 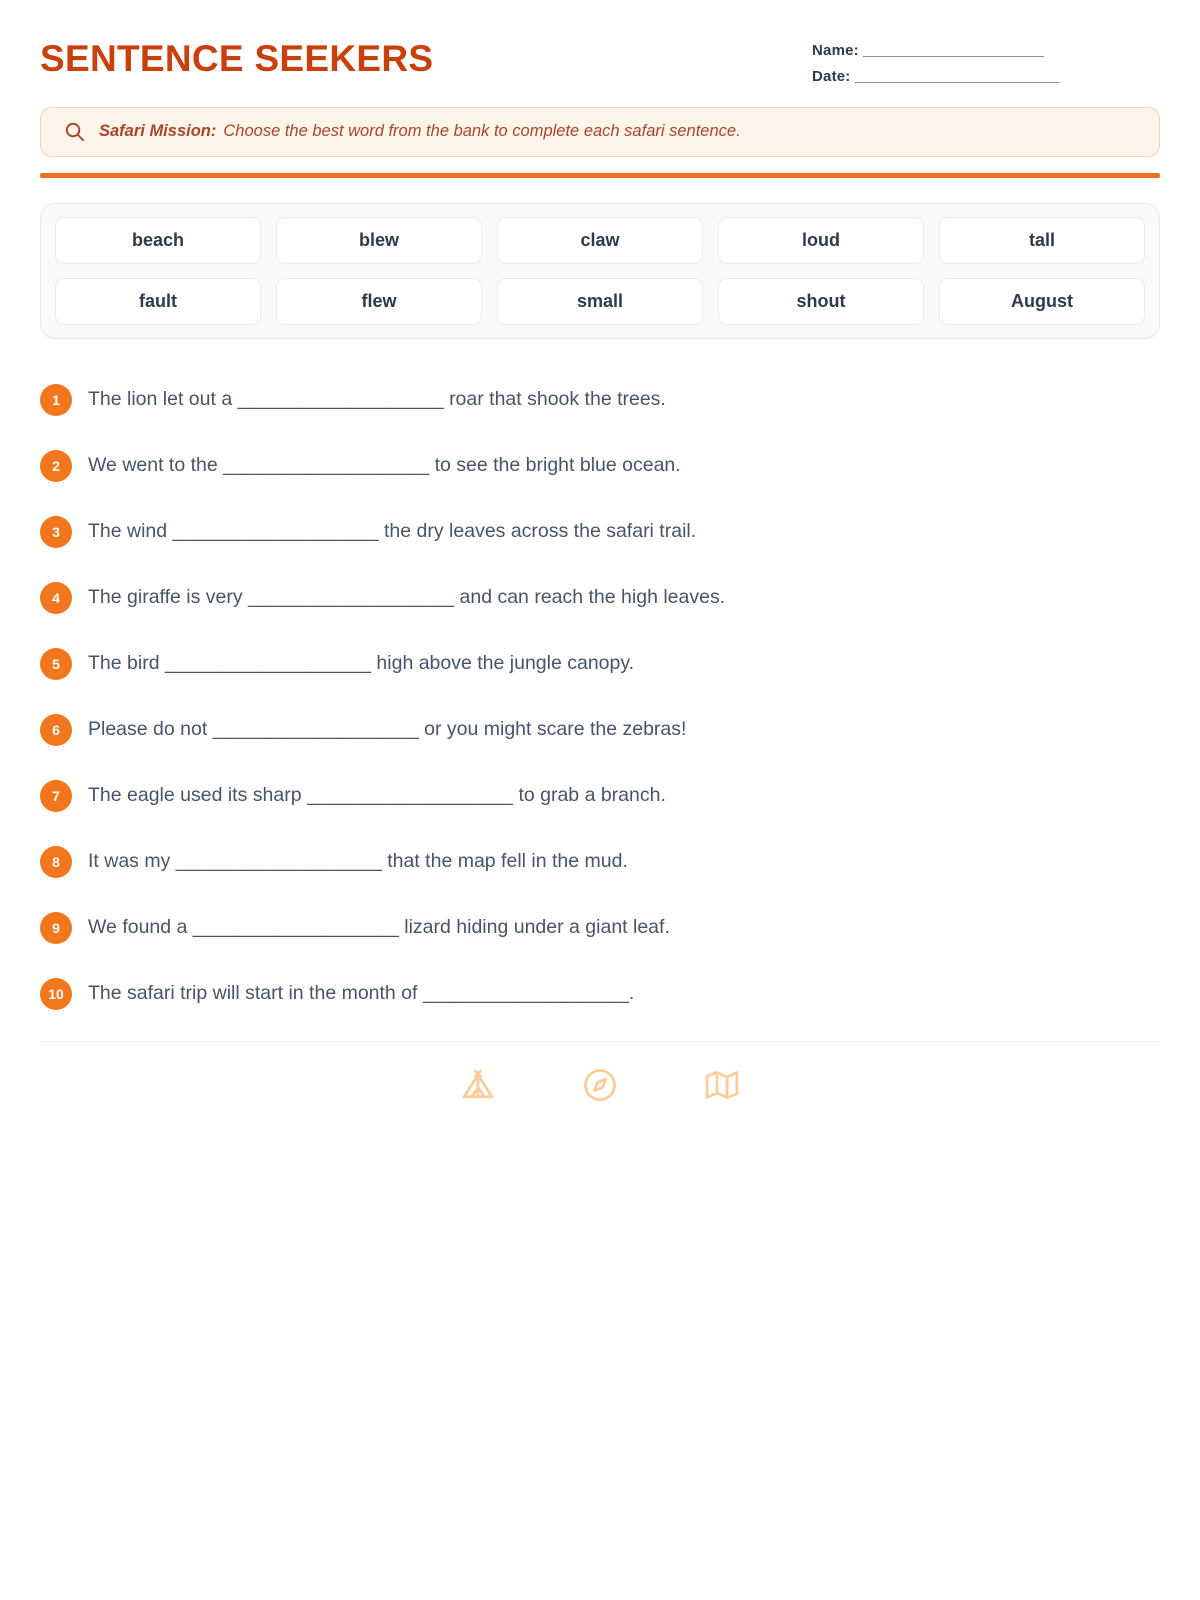 What do you see at coordinates (821, 240) in the screenshot?
I see `word-chip: loud` at bounding box center [821, 240].